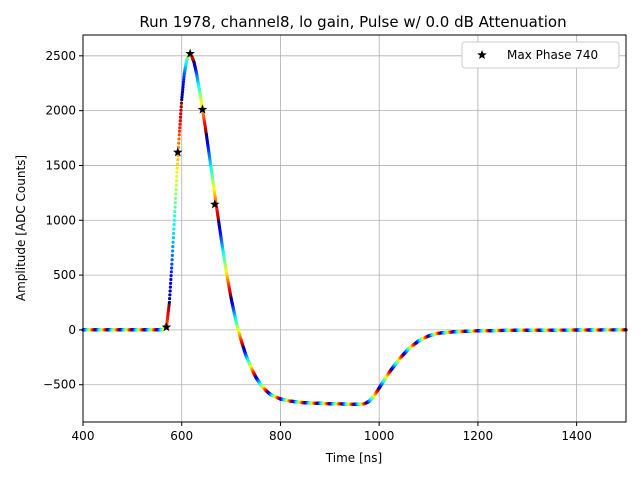 This screenshot has width=640, height=480. Describe the element at coordinates (83, 436) in the screenshot. I see `x-tick-label: 400` at that location.